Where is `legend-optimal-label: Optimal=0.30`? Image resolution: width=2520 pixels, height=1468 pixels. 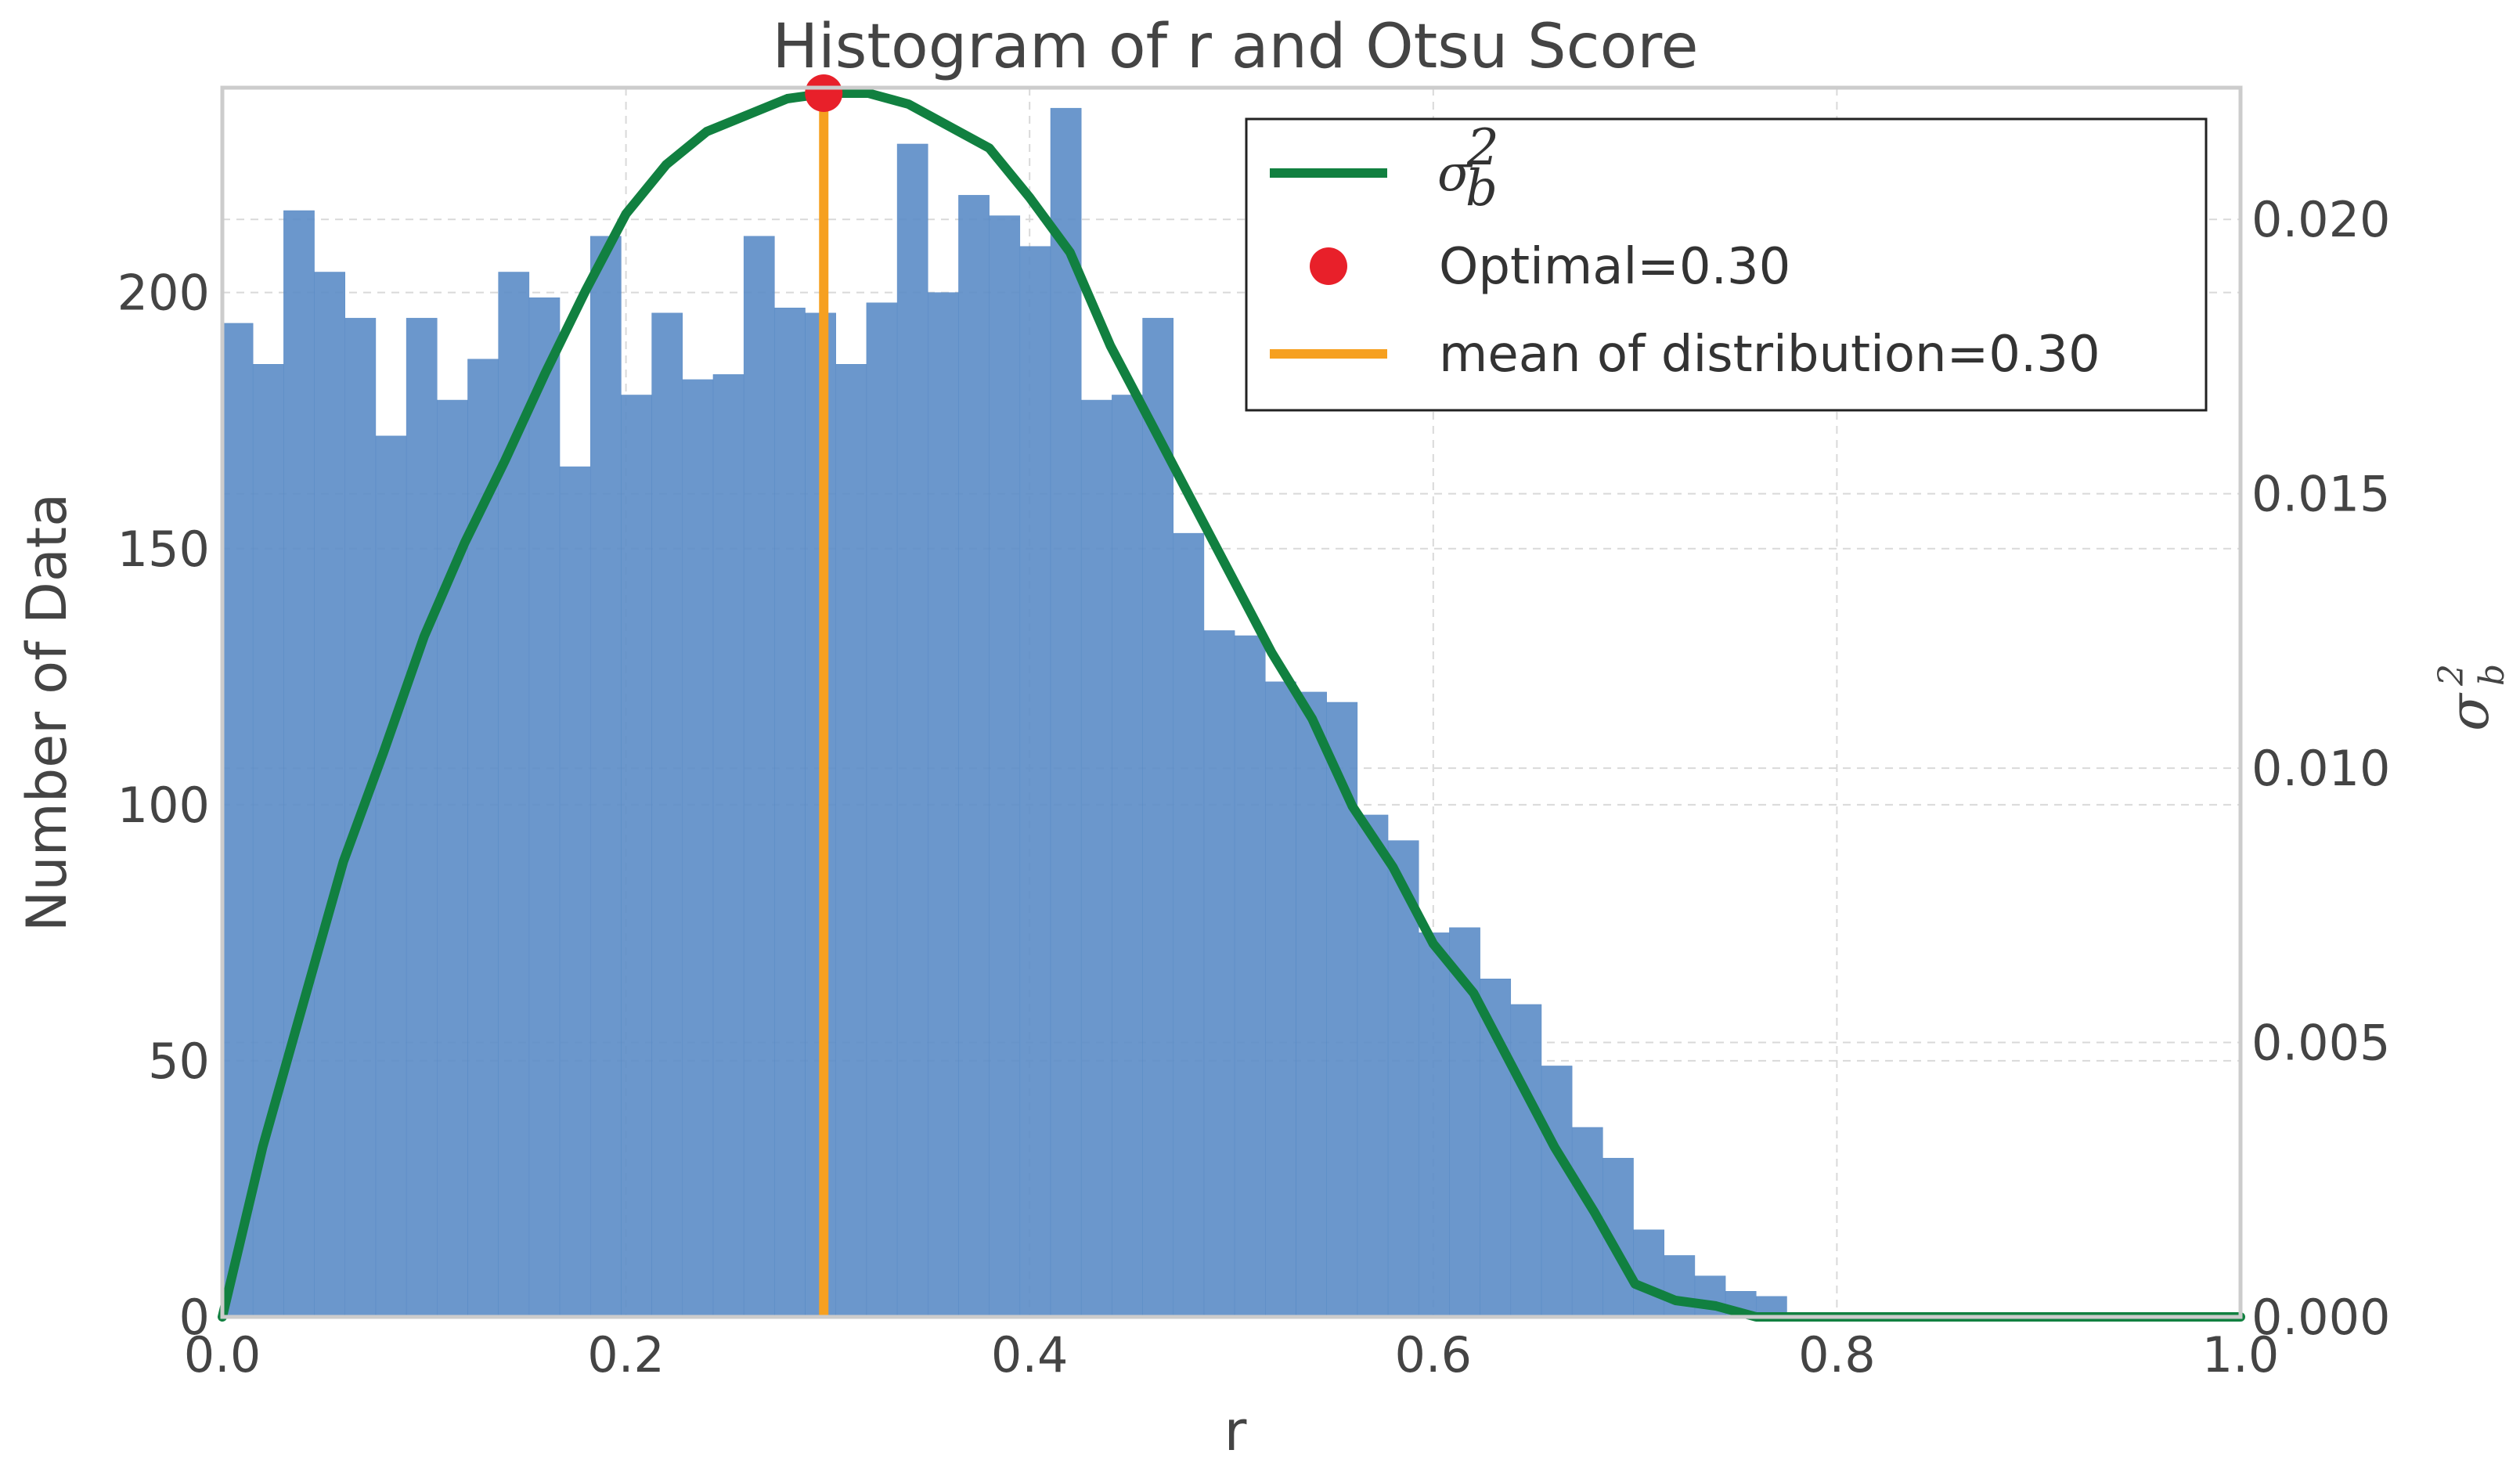
legend-optimal-label: Optimal=0.30 is located at coordinates (1614, 267).